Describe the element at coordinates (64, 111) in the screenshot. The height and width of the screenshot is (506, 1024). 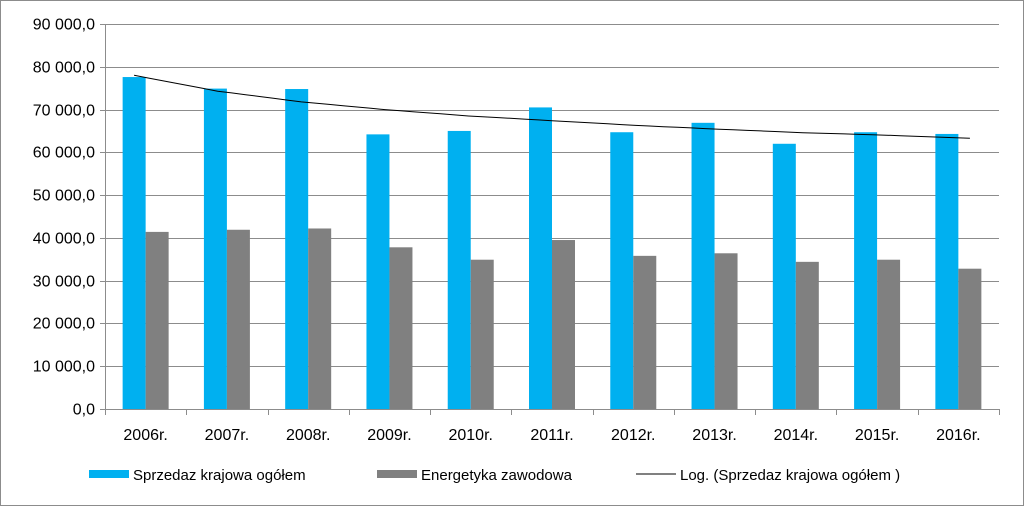
I see `y-tick-label: 70 000,0` at that location.